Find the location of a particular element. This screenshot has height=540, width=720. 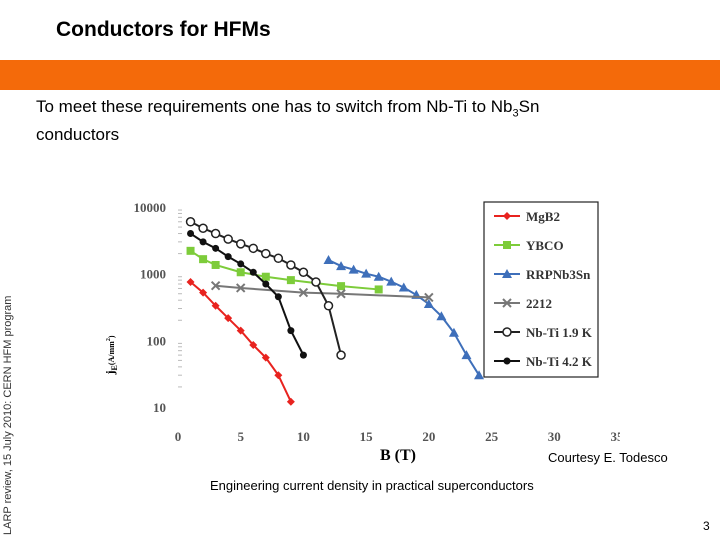

legend-item: Nb-Ti 4.2 K is located at coordinates (543, 361).